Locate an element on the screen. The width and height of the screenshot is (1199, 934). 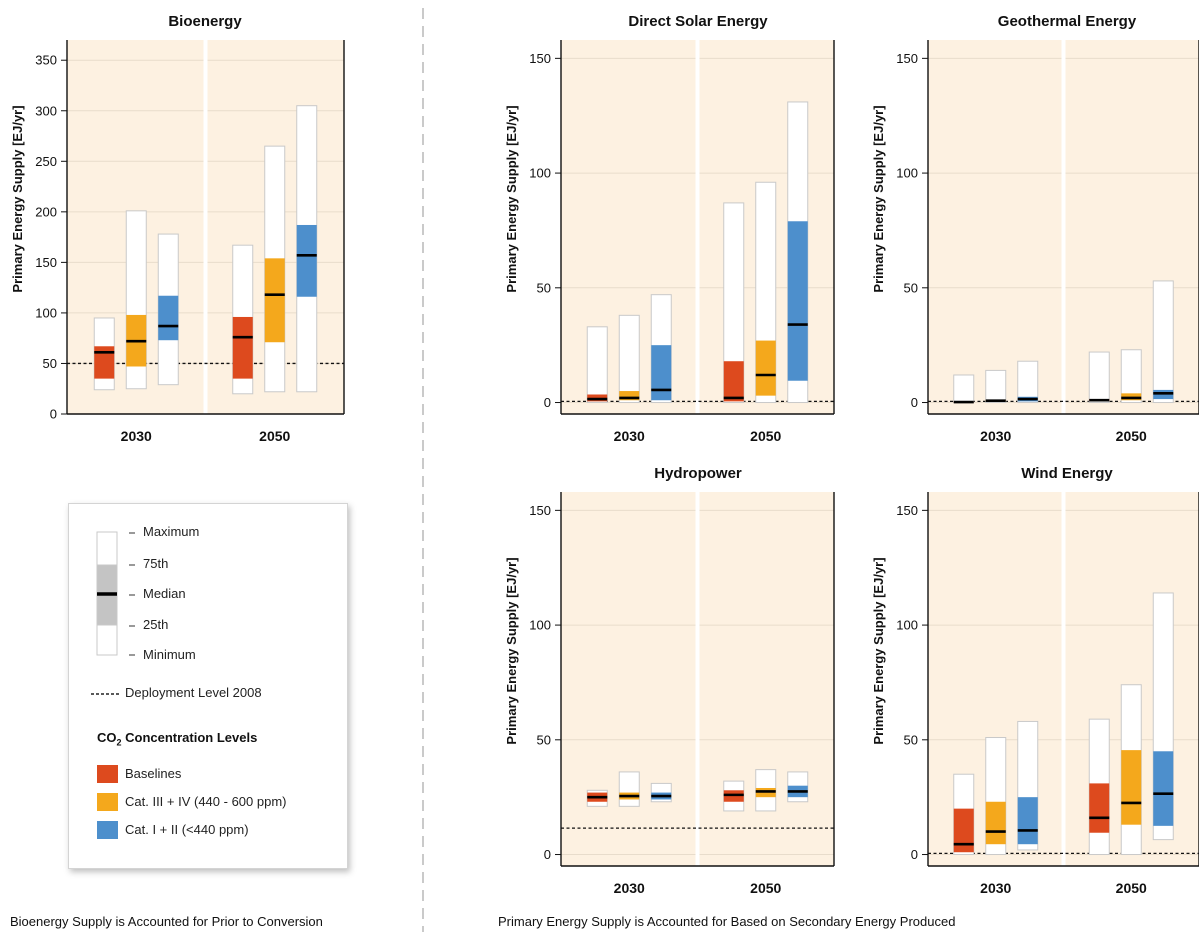
legend-minimum: Minimum is located at coordinates (169, 654).